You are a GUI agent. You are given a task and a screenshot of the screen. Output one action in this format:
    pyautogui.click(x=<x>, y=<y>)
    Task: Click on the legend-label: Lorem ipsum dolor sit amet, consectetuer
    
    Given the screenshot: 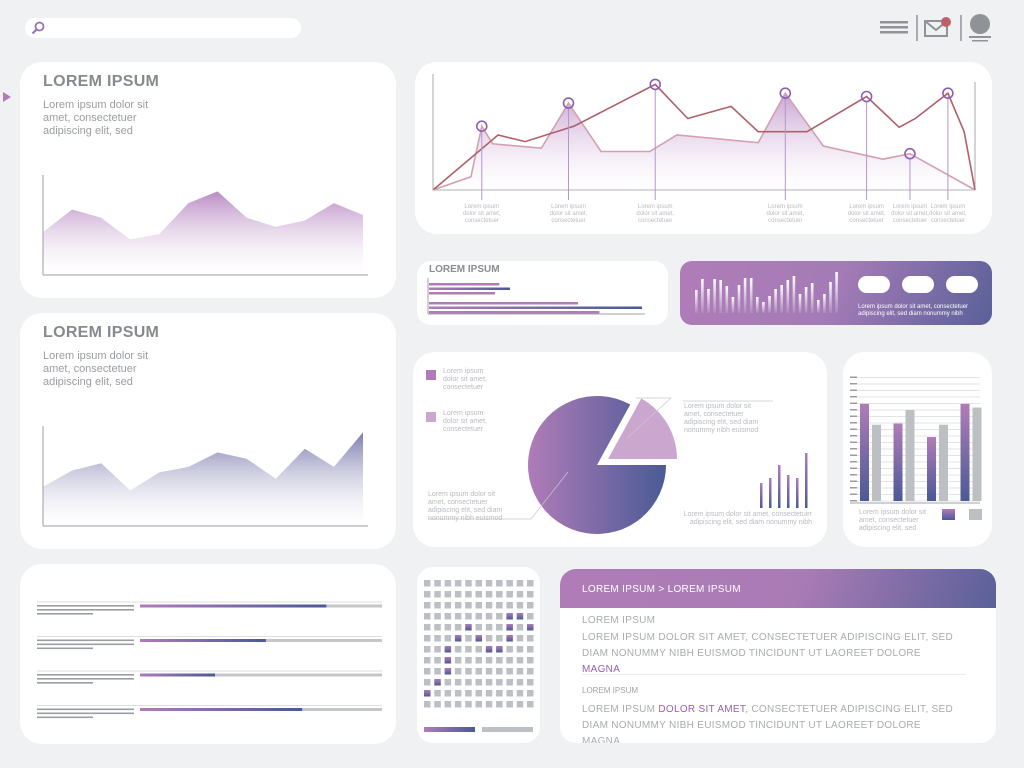 What is the action you would take?
    pyautogui.click(x=465, y=379)
    